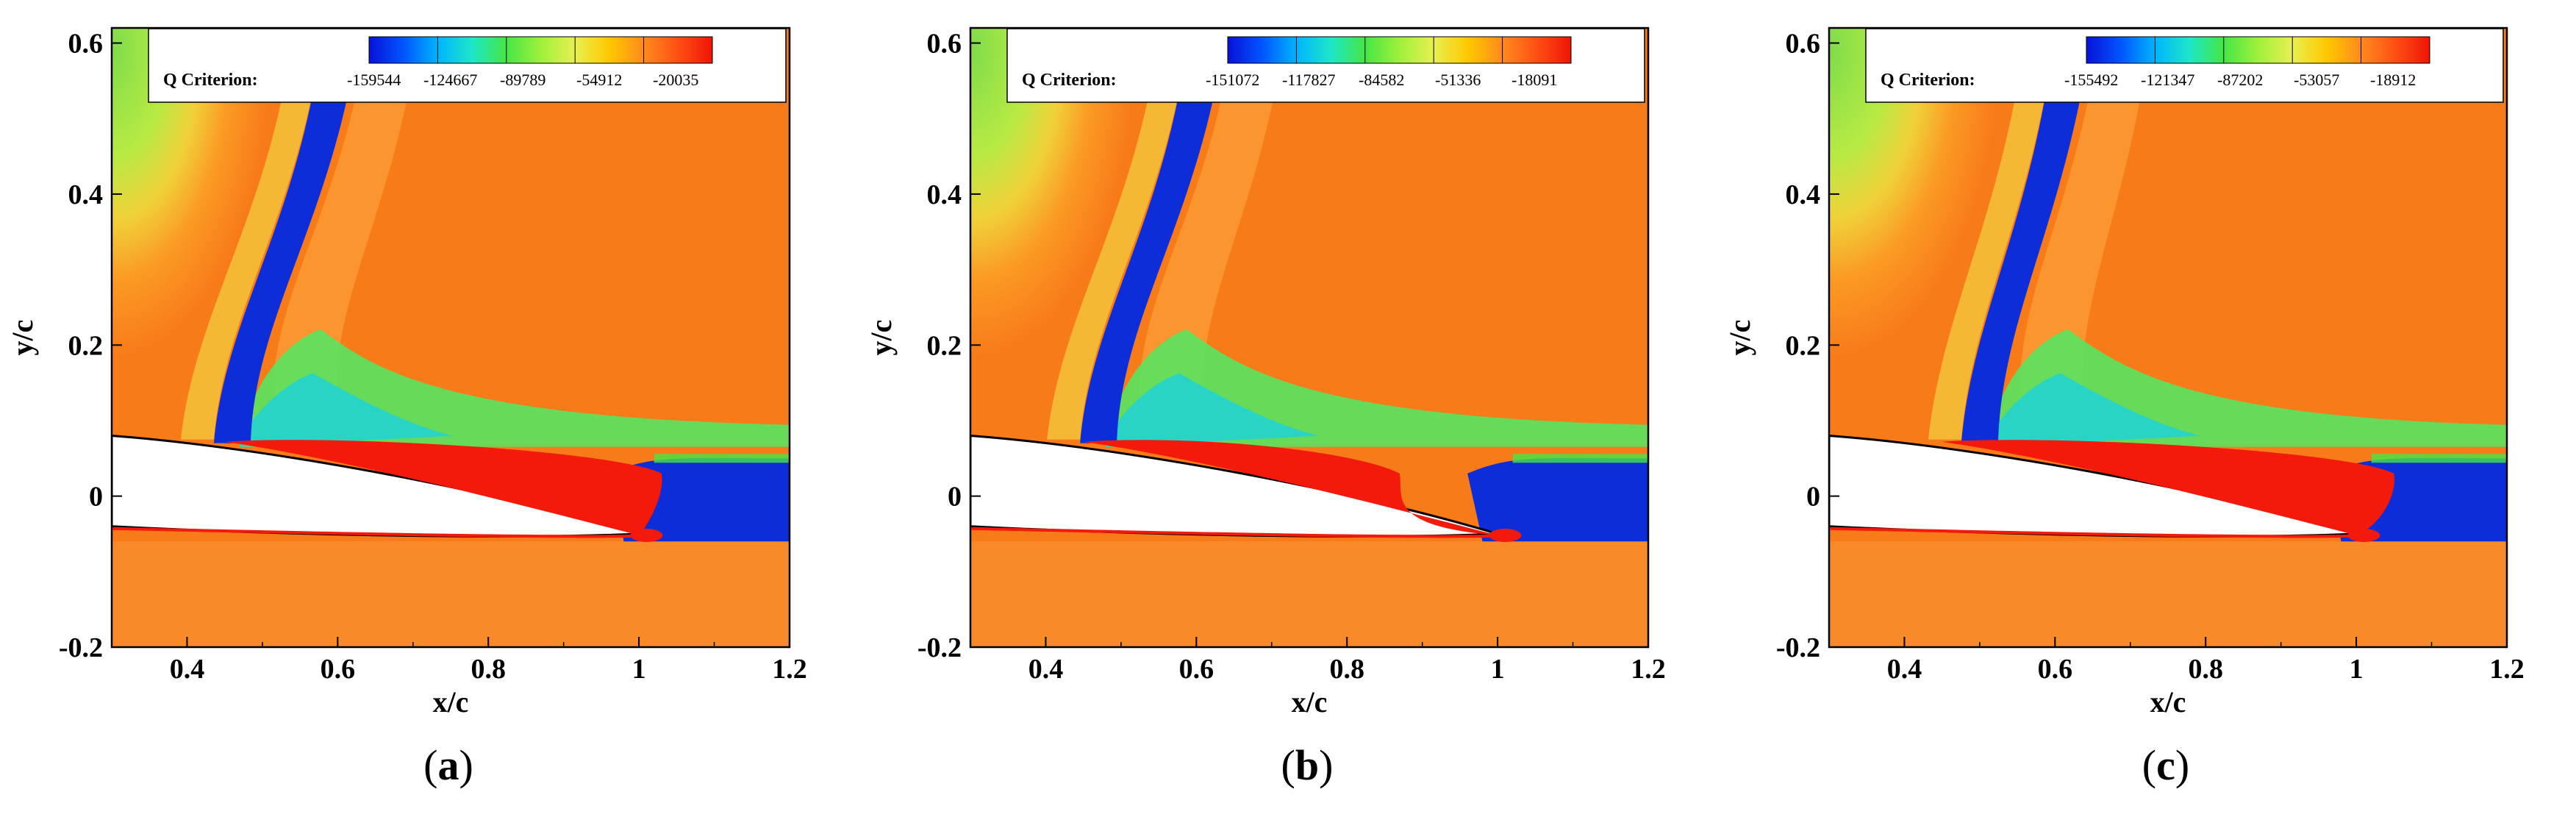  What do you see at coordinates (2240, 80) in the screenshot?
I see `colorbar-tick-label: -87202` at bounding box center [2240, 80].